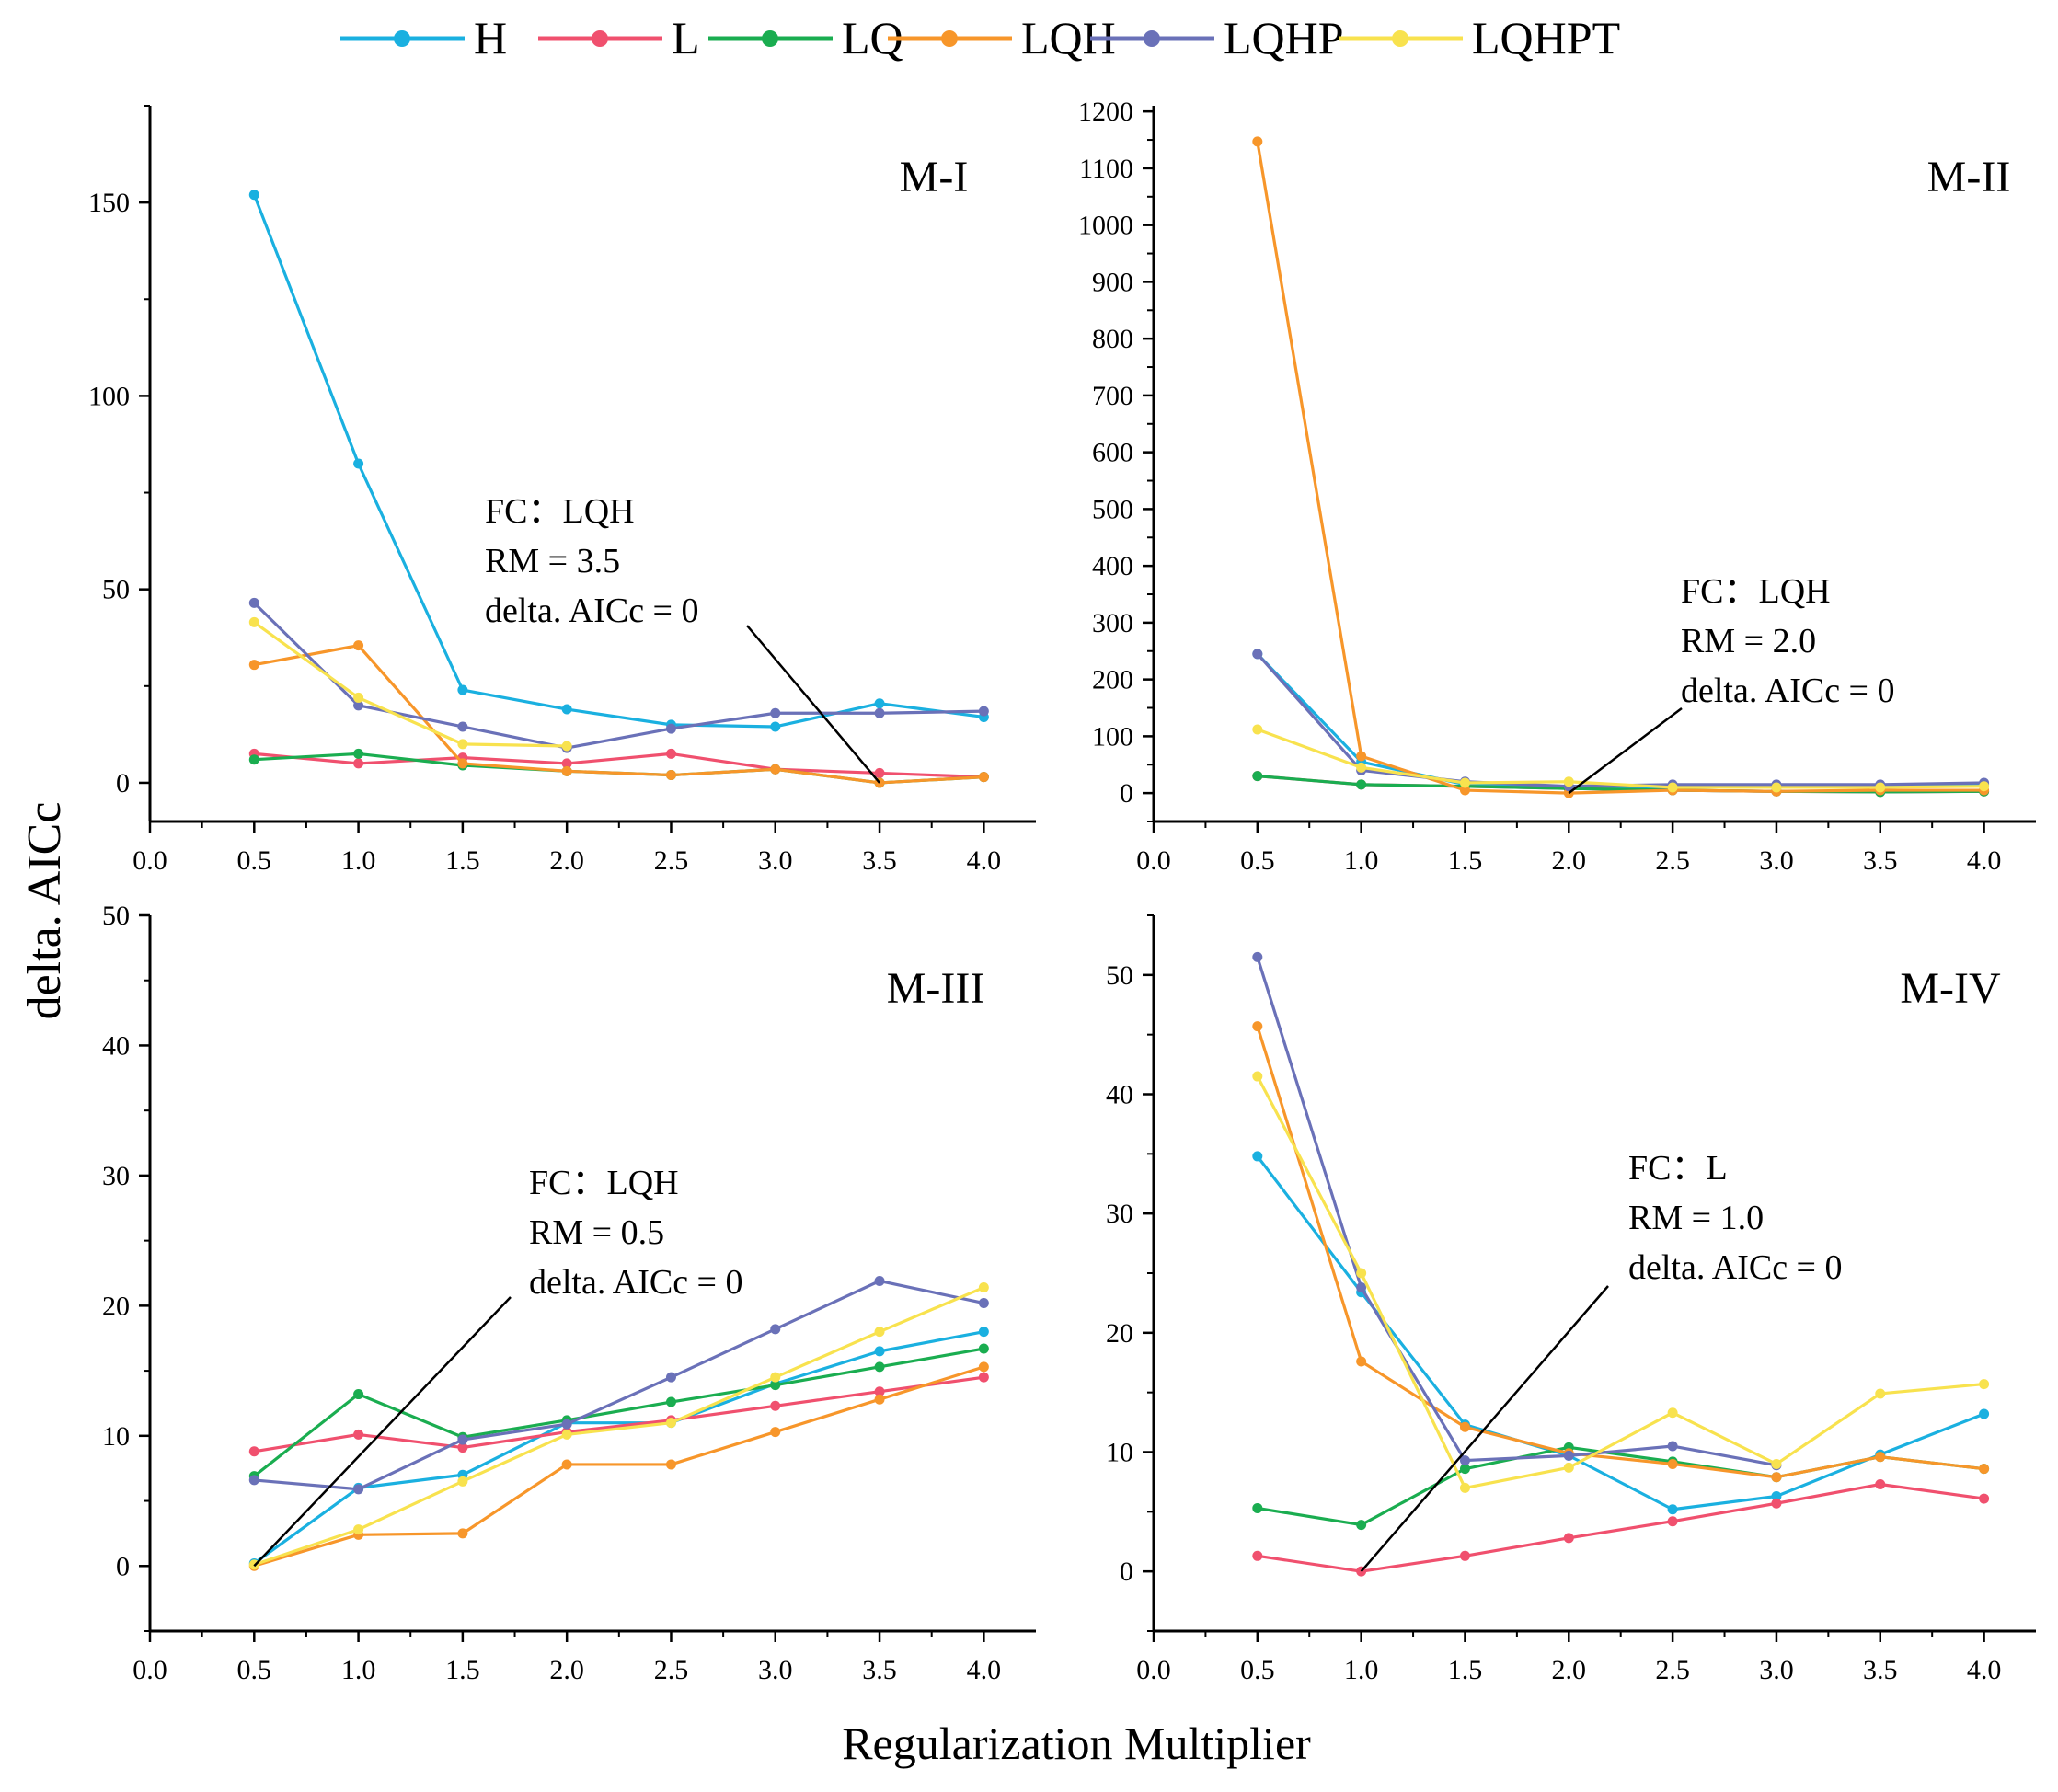 The height and width of the screenshot is (1792, 2058). What do you see at coordinates (490, 37) in the screenshot?
I see `legend-label: H` at bounding box center [490, 37].